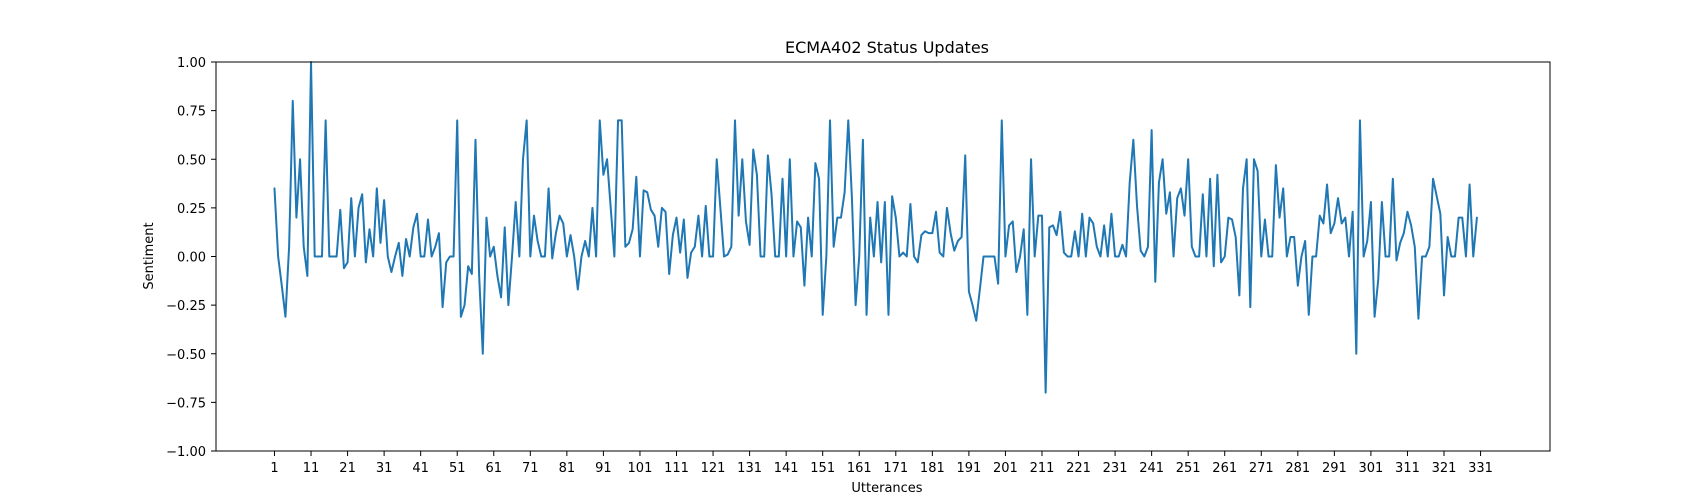 The height and width of the screenshot is (500, 1700). I want to click on y-tick-label: −1.00, so click(186, 452).